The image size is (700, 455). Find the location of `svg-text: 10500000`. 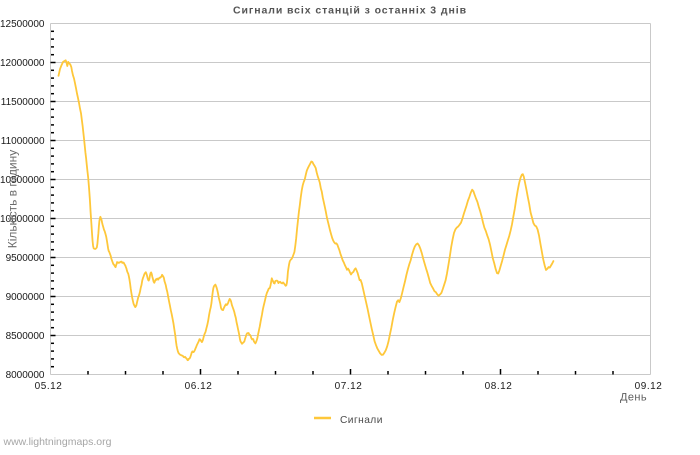

svg-text: 10500000 is located at coordinates (22, 180).